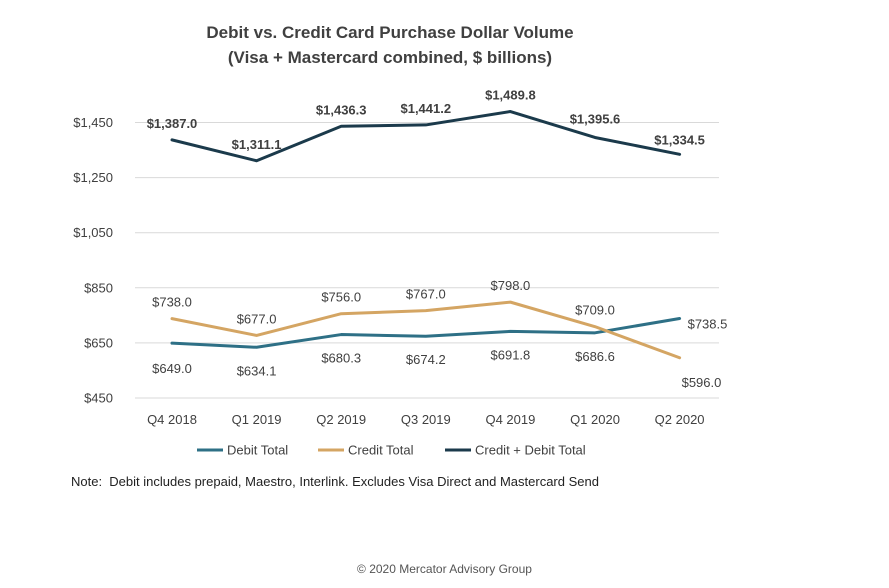  Describe the element at coordinates (98, 287) in the screenshot. I see `y-tick-label: $850` at that location.